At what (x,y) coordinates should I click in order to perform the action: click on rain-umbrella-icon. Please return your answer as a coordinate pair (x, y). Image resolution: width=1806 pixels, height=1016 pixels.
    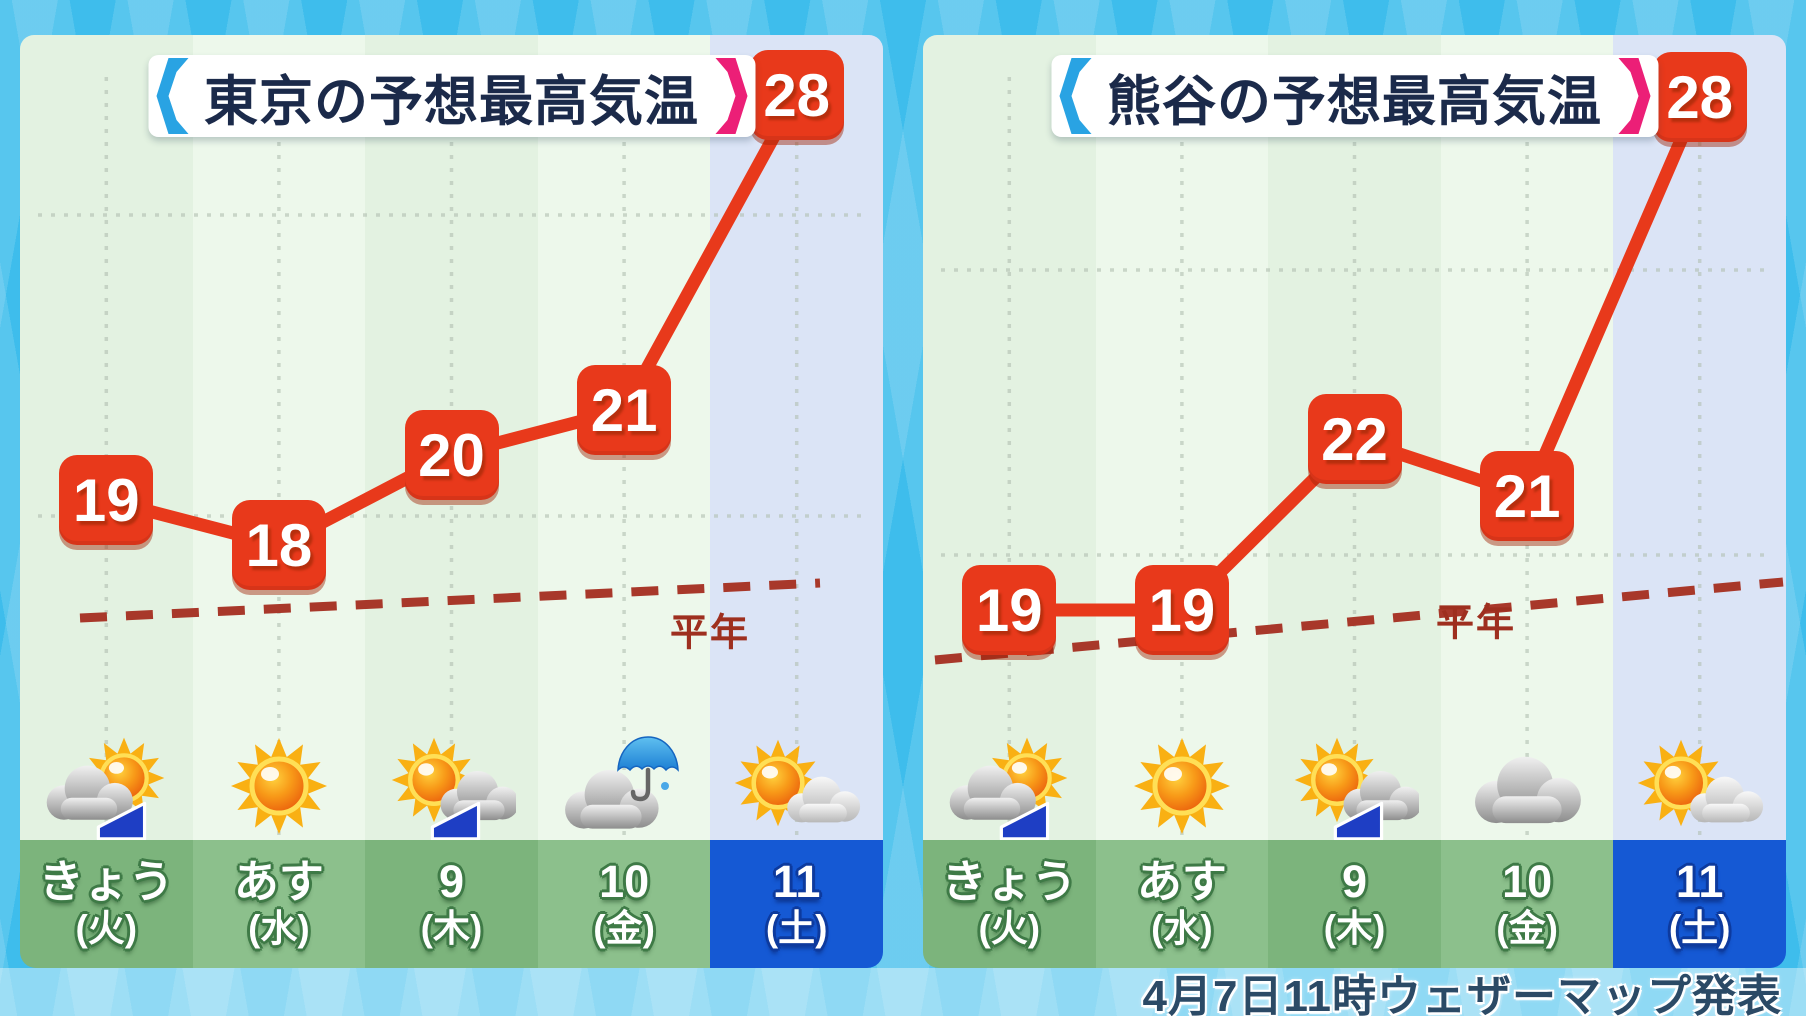
    Looking at the image, I should click on (624, 787).